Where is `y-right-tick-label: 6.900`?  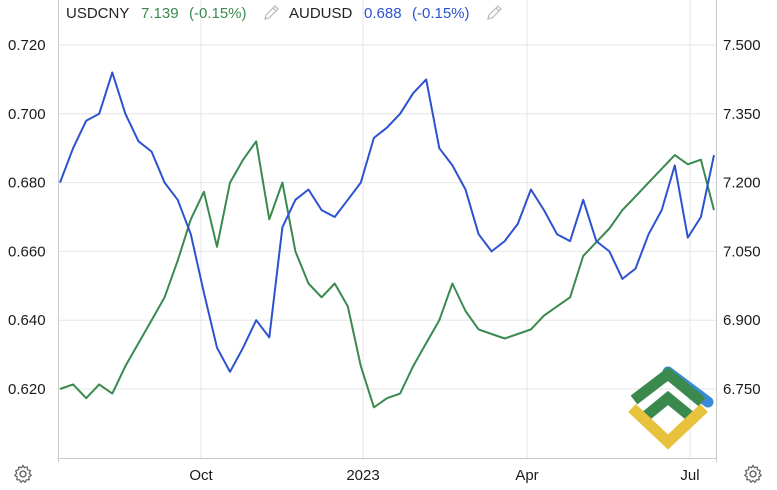 y-right-tick-label: 6.900 is located at coordinates (742, 320).